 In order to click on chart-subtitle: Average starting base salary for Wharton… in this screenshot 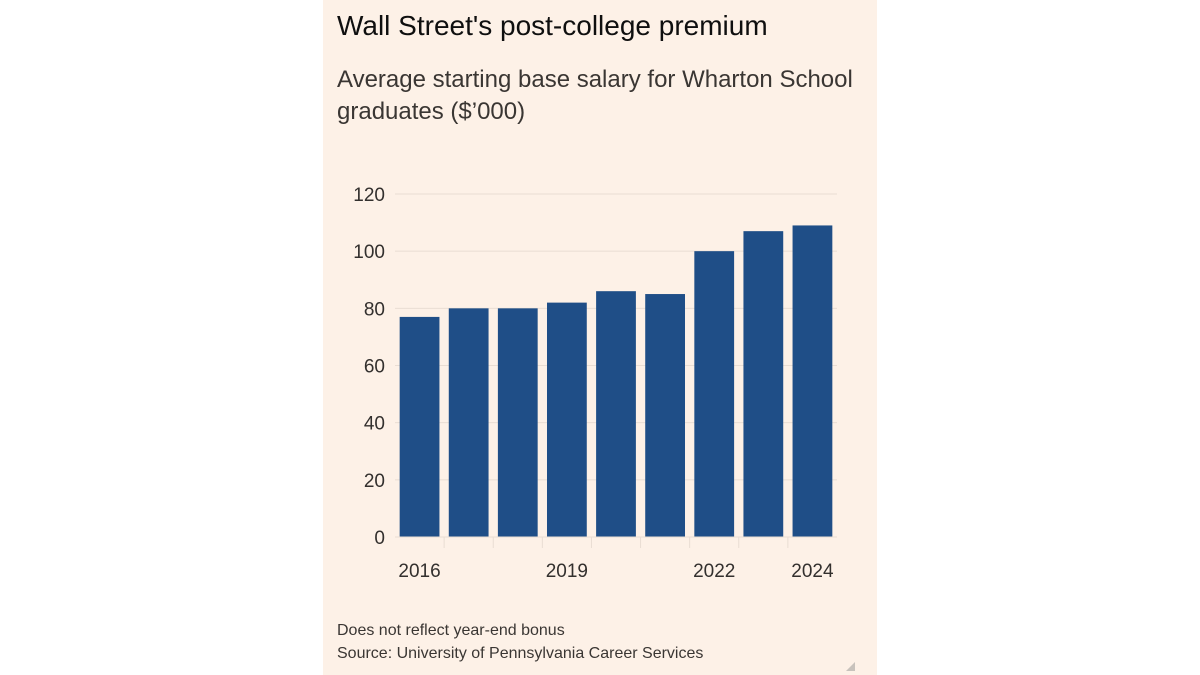, I will do `click(595, 95)`.